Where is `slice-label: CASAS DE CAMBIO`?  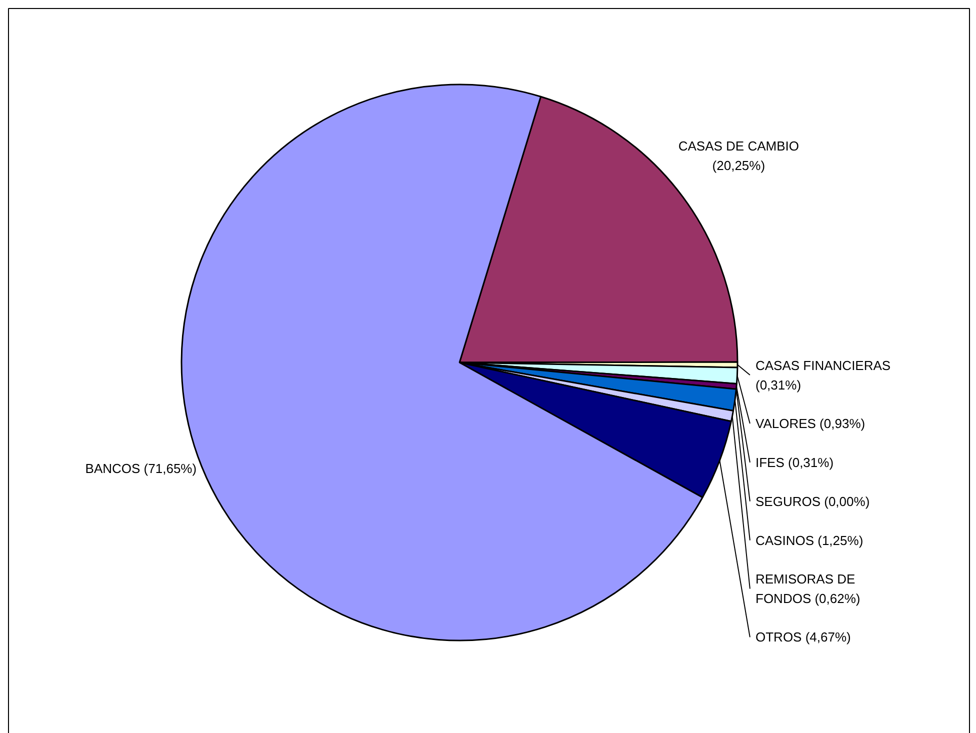
slice-label: CASAS DE CAMBIO is located at coordinates (738, 146).